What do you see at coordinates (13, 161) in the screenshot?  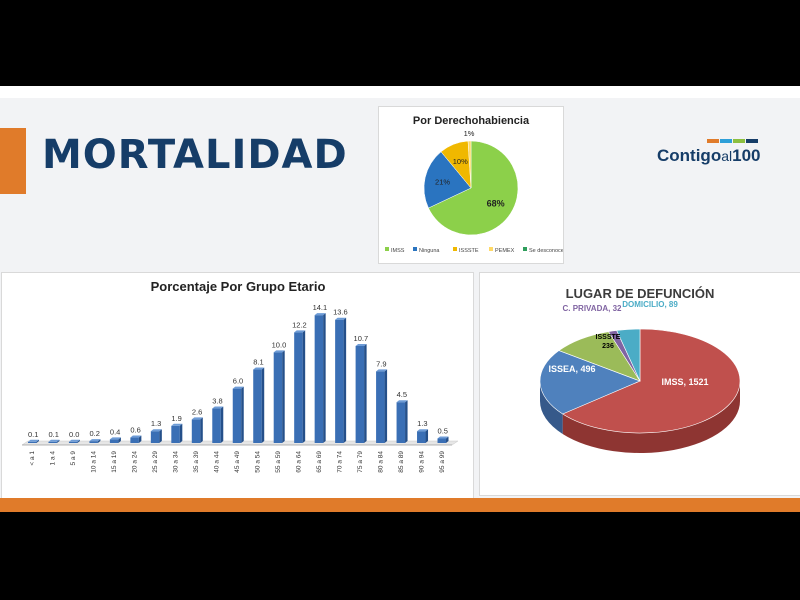 I see `title-accent-bar` at bounding box center [13, 161].